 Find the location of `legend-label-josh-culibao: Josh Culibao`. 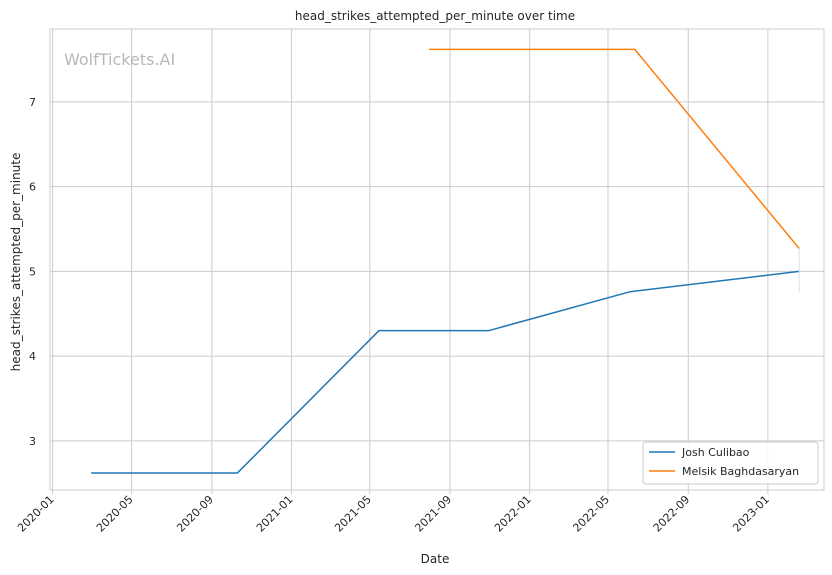

legend-label-josh-culibao: Josh Culibao is located at coordinates (715, 452).